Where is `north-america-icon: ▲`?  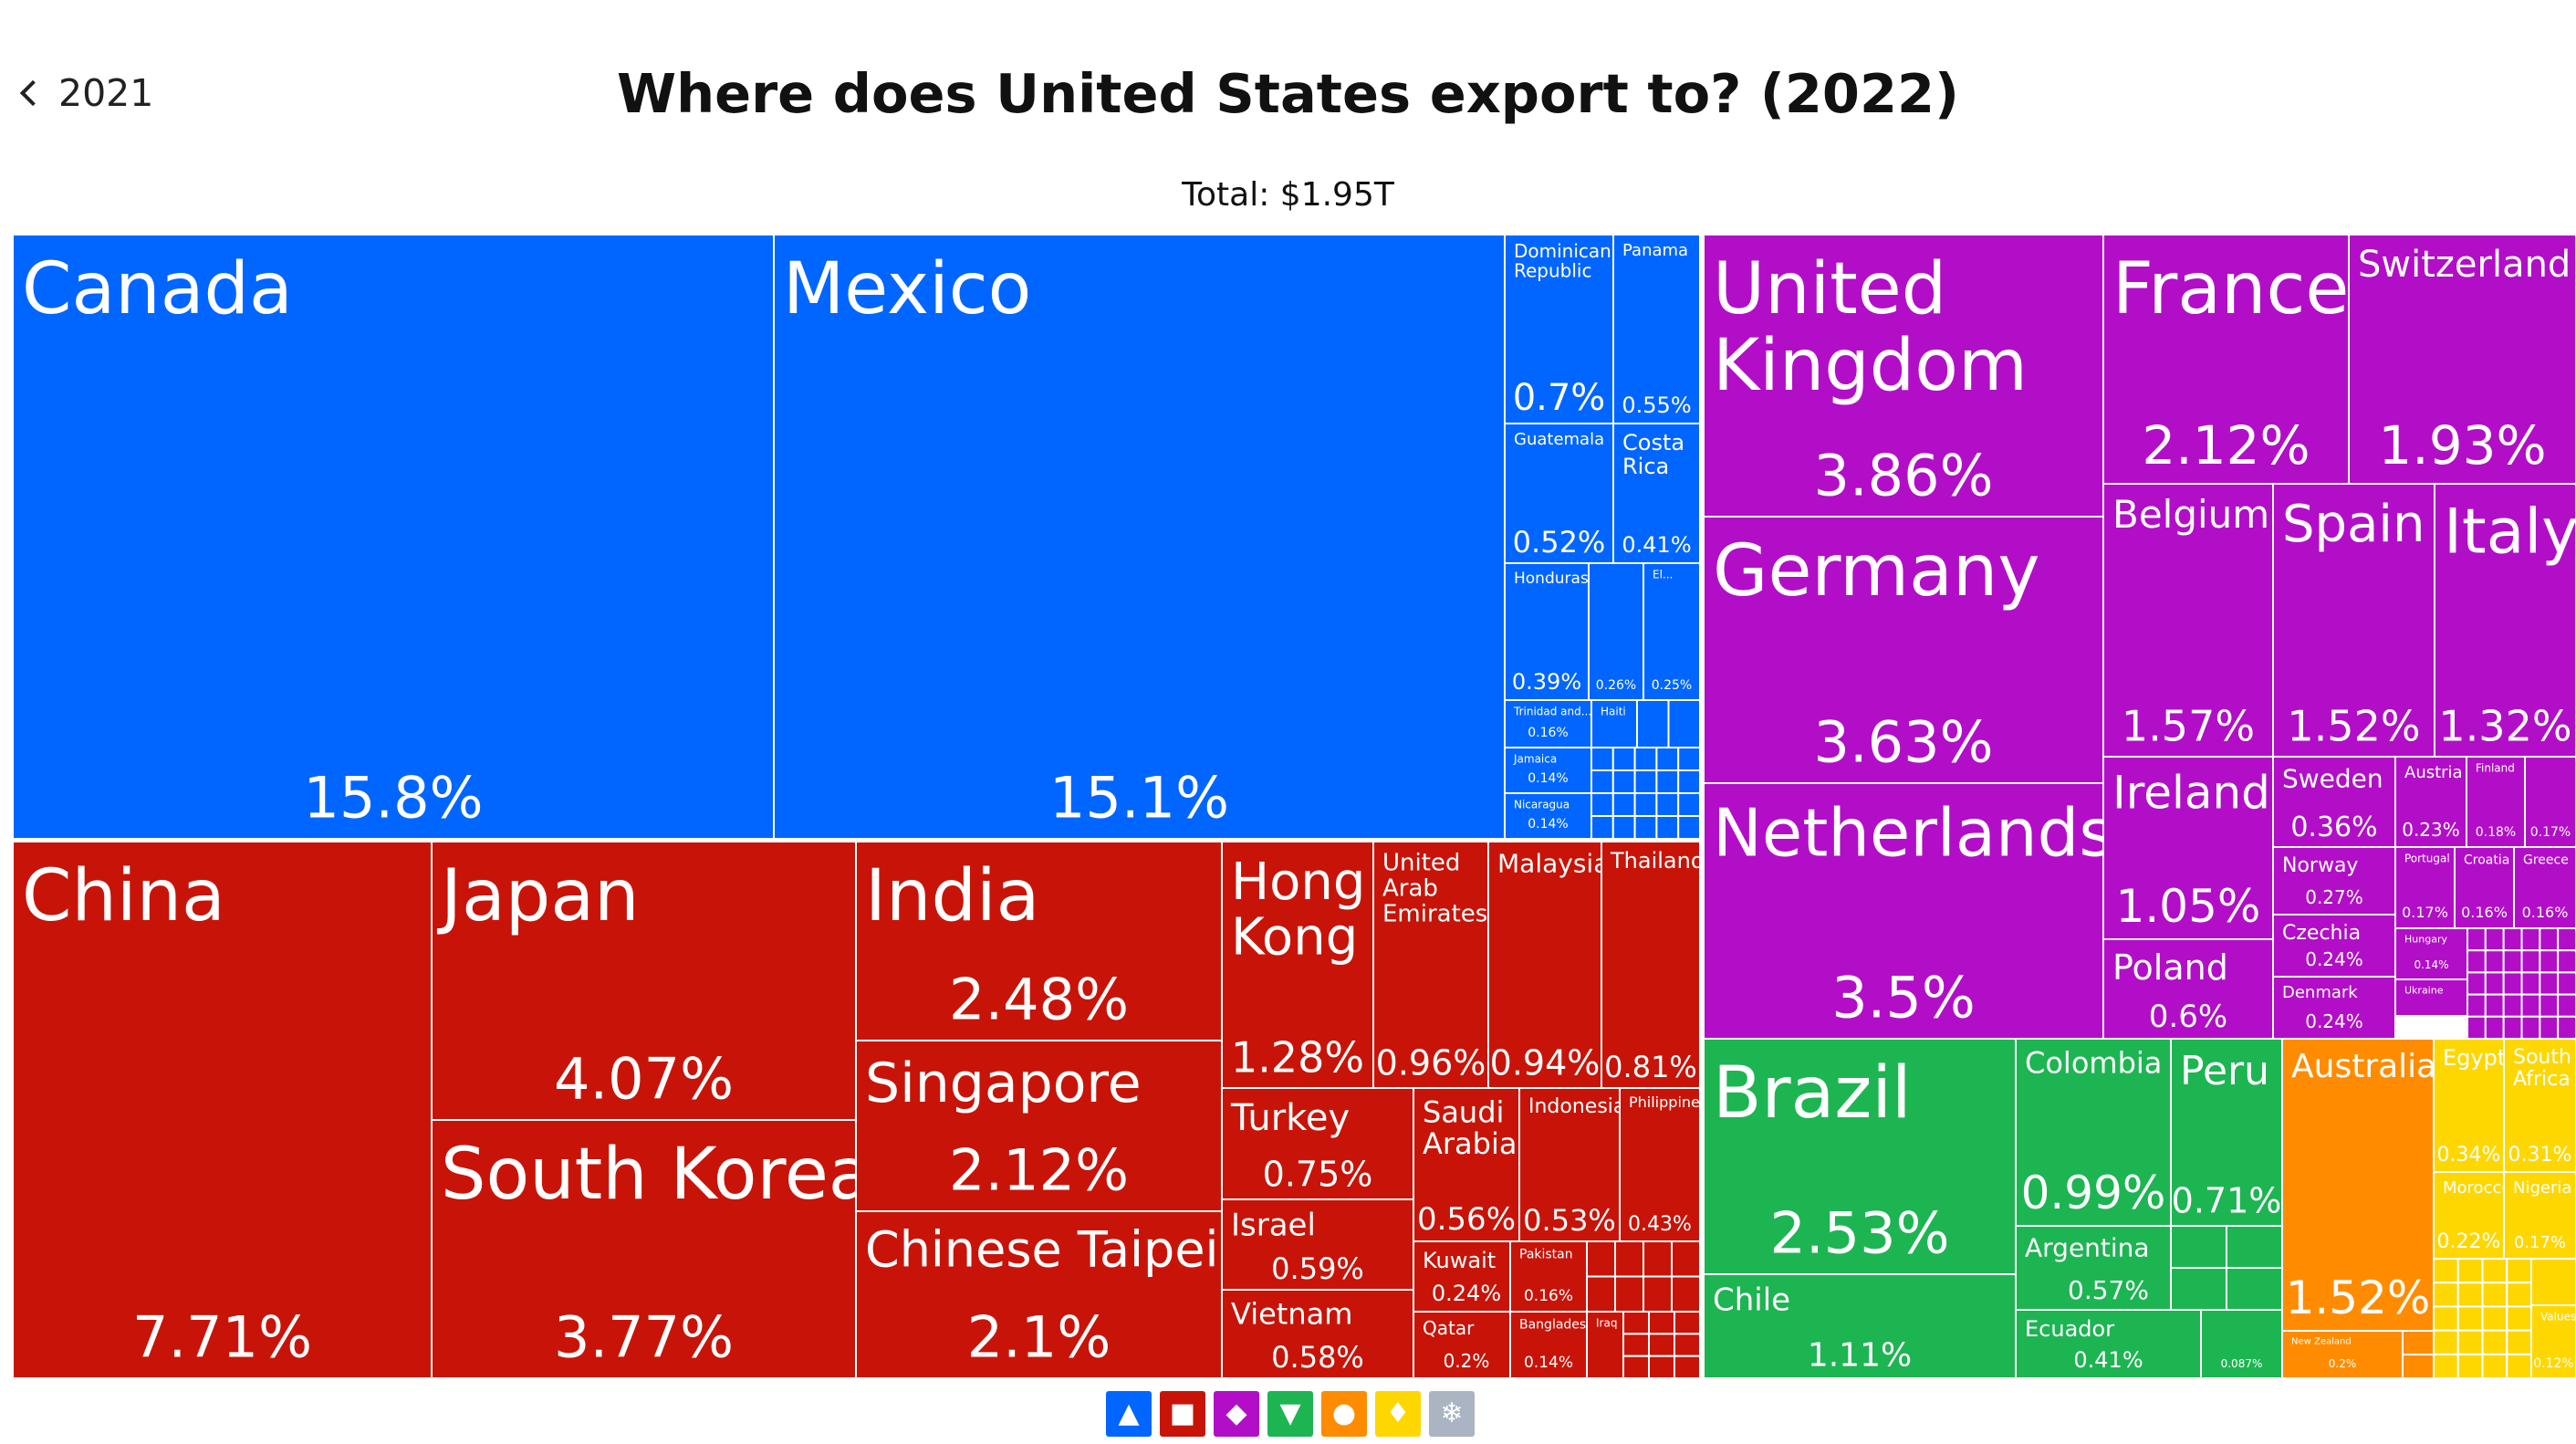
north-america-icon: ▲ is located at coordinates (1129, 1414).